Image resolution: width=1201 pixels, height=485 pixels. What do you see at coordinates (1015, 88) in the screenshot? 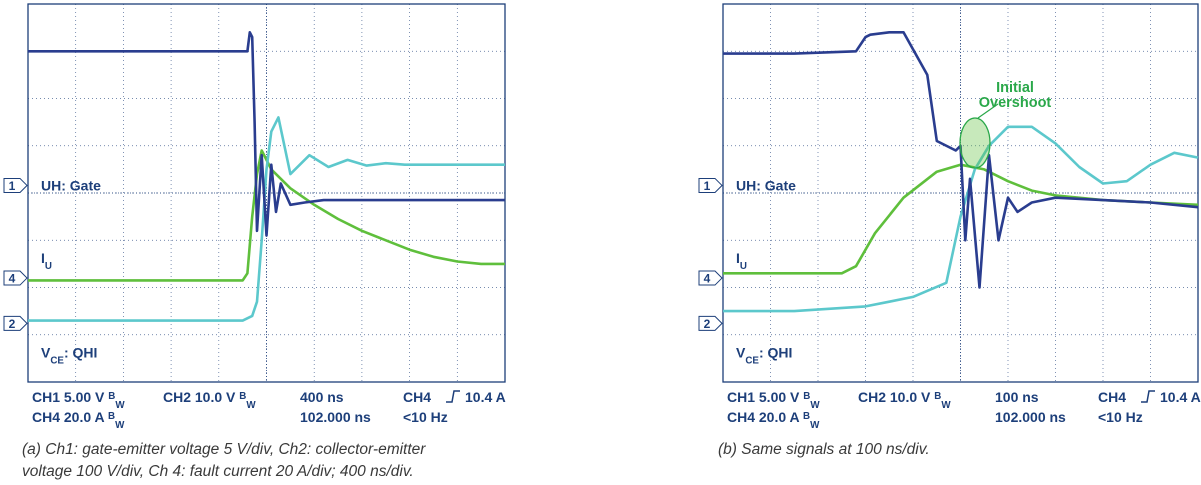
I see `overshoot-label-line-1: Initial` at bounding box center [1015, 88].